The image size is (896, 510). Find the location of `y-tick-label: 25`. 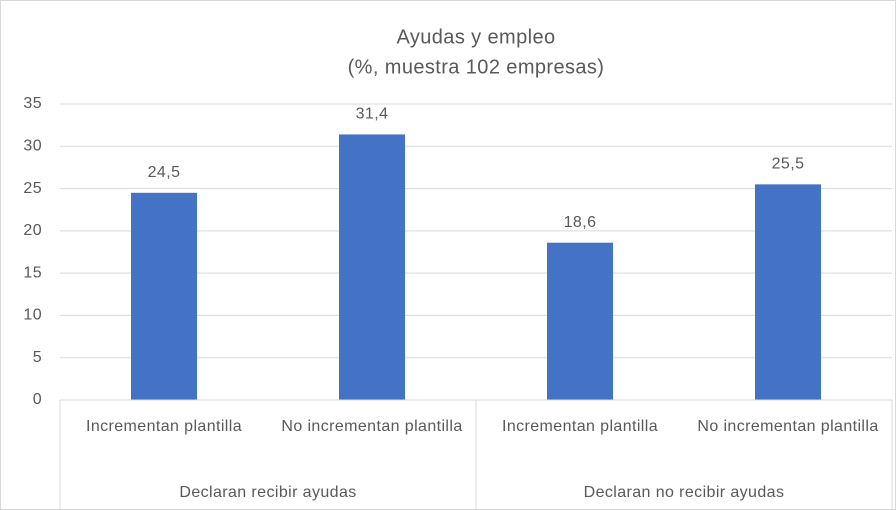

y-tick-label: 25 is located at coordinates (32, 188).